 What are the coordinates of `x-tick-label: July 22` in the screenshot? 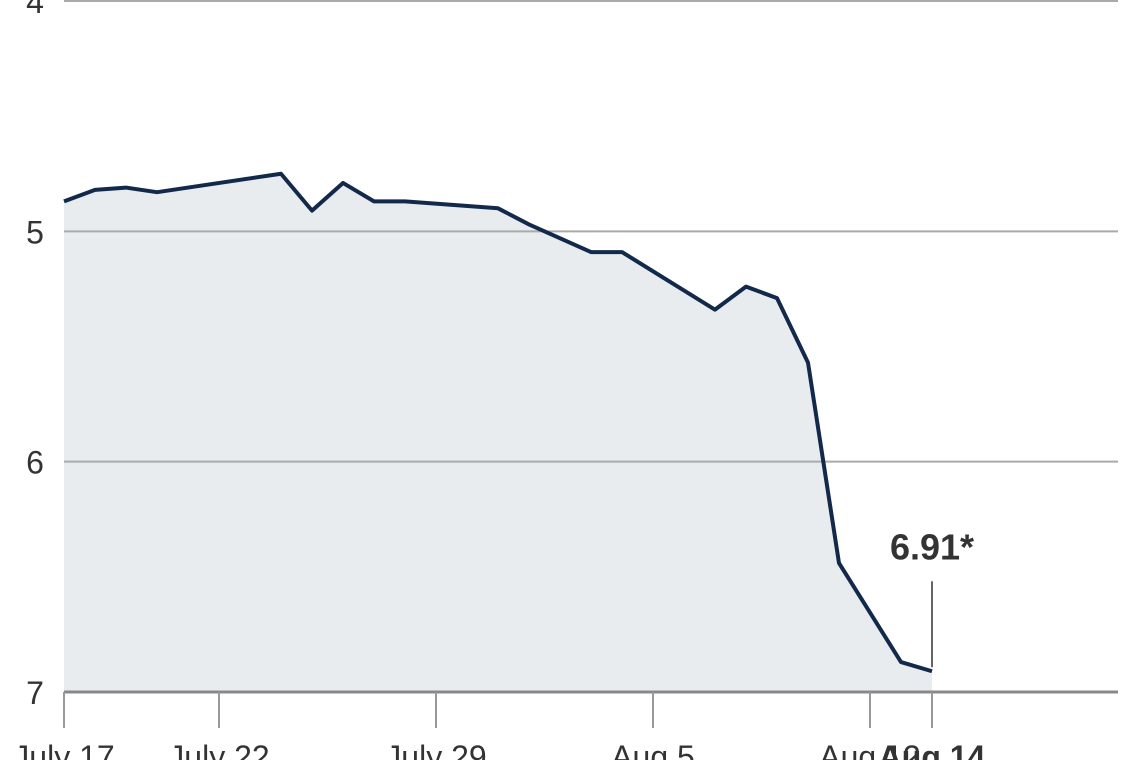 It's located at (218, 749).